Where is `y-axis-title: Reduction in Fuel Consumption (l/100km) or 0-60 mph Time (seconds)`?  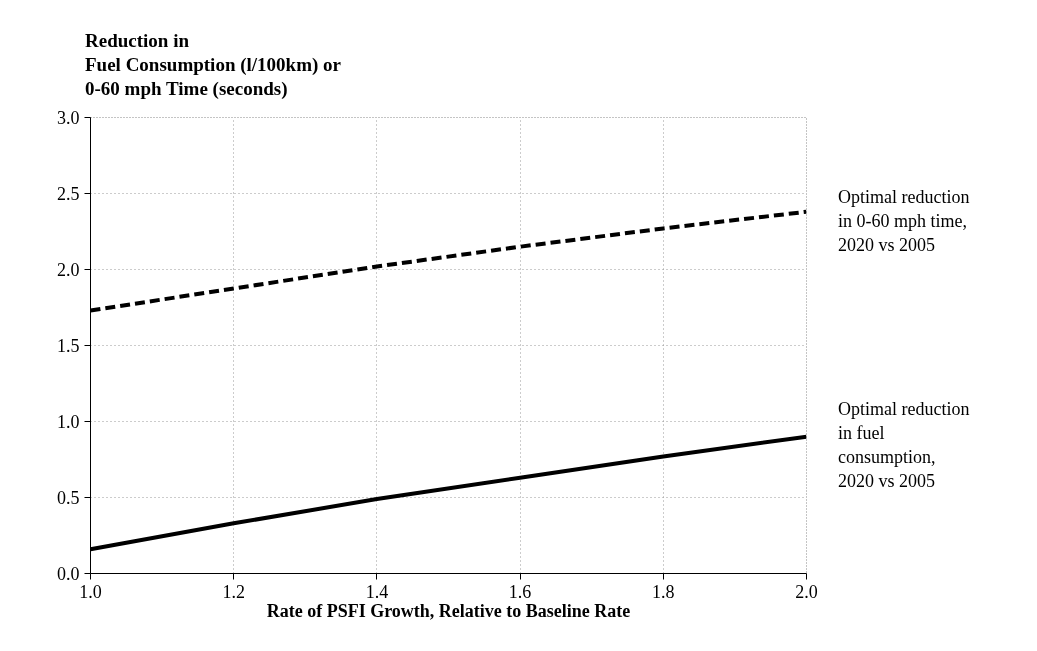 y-axis-title: Reduction in Fuel Consumption (l/100km) or 0-60 mph Time (seconds) is located at coordinates (213, 65).